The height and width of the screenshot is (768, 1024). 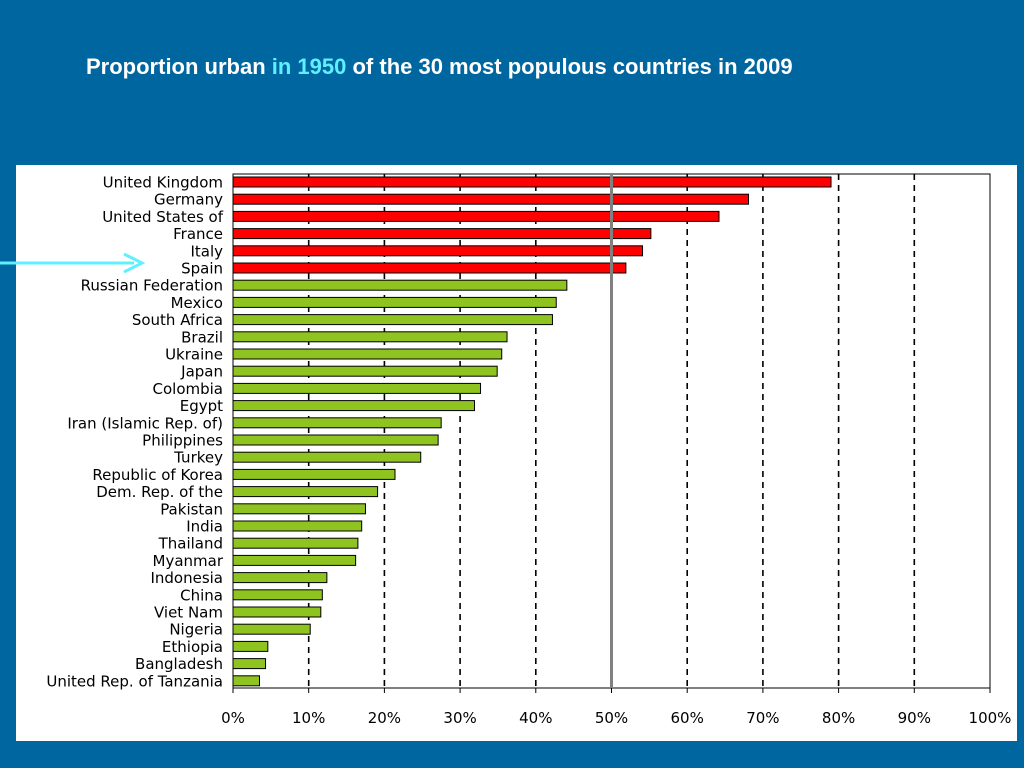 I want to click on category-label: Spain, so click(x=202, y=269).